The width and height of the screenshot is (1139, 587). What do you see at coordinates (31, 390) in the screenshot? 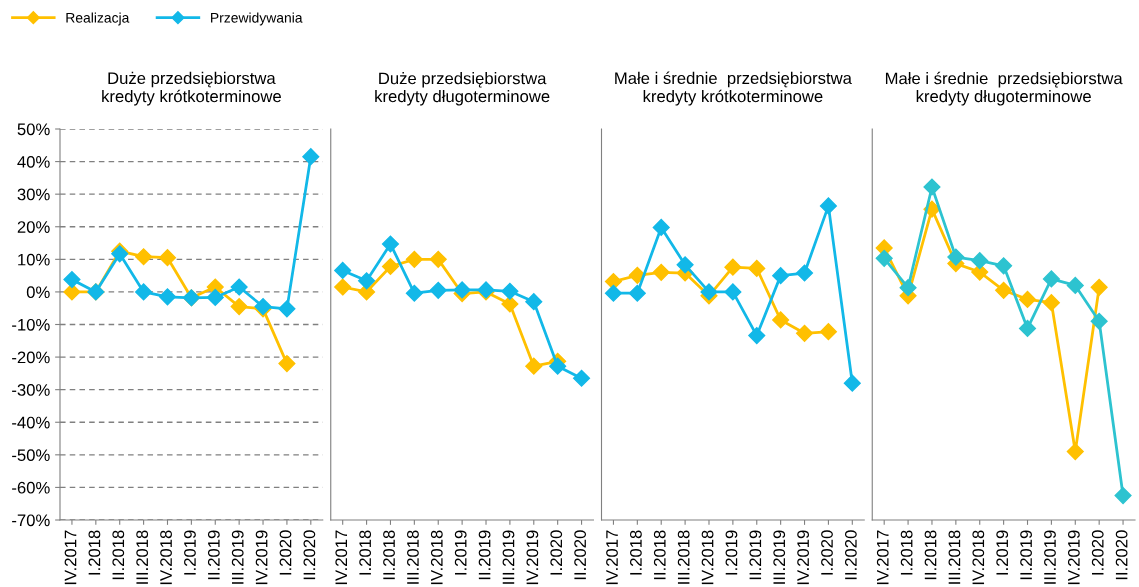
I see `y-tick-label: -30%` at bounding box center [31, 390].